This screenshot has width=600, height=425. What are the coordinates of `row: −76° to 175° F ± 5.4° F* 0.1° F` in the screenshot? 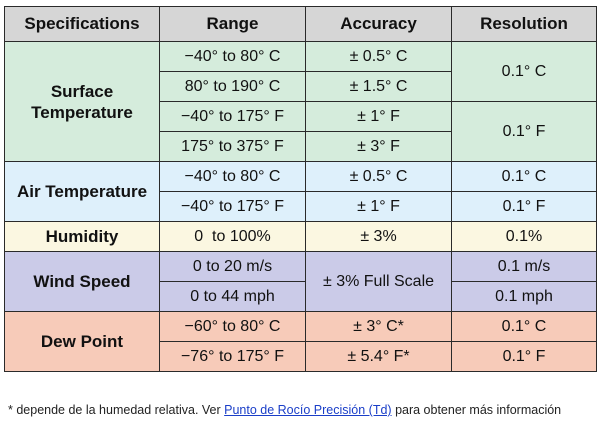 It's located at (301, 356).